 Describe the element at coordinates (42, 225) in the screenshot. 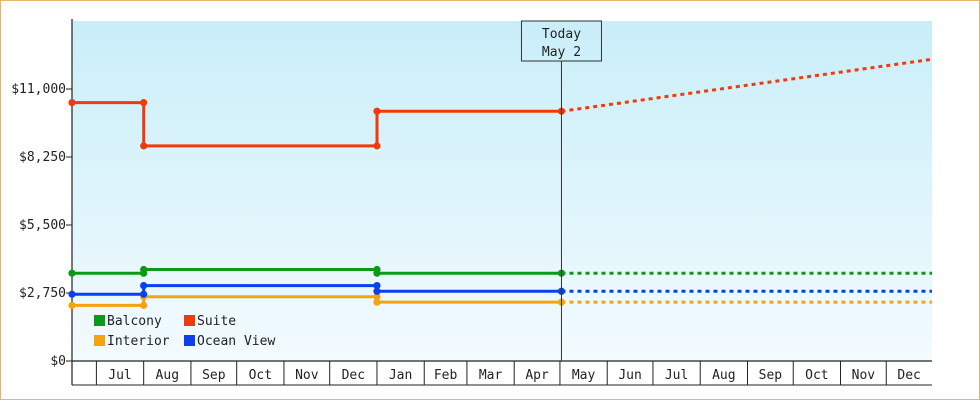

I see `y-tick-label: $5,500` at that location.